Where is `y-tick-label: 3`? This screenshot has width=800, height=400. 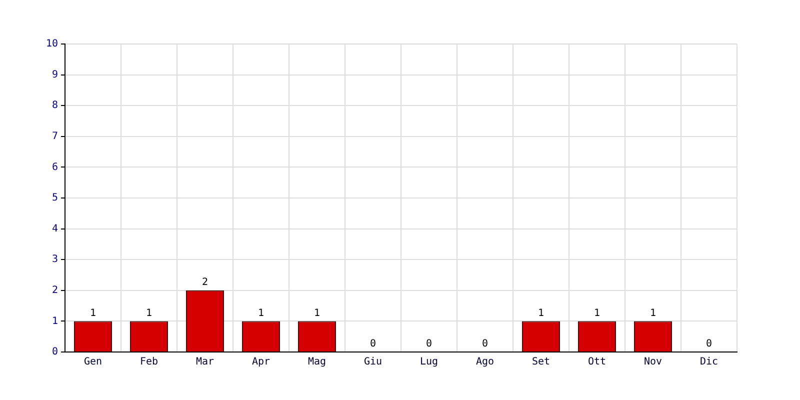 y-tick-label: 3 is located at coordinates (55, 260).